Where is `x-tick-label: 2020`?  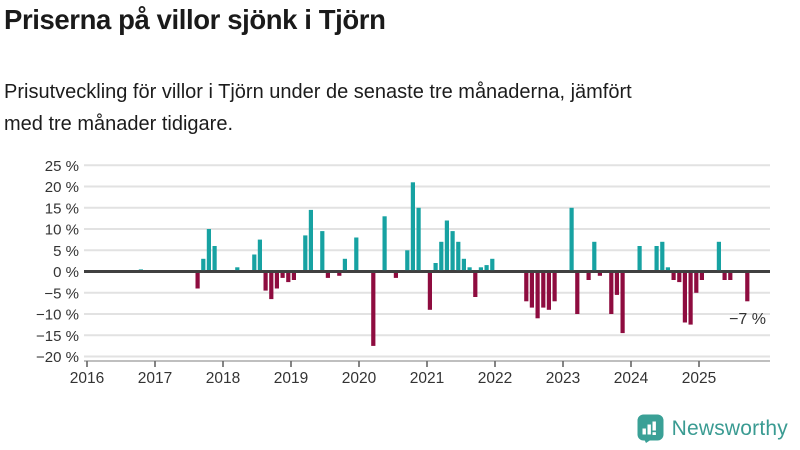 x-tick-label: 2020 is located at coordinates (359, 378).